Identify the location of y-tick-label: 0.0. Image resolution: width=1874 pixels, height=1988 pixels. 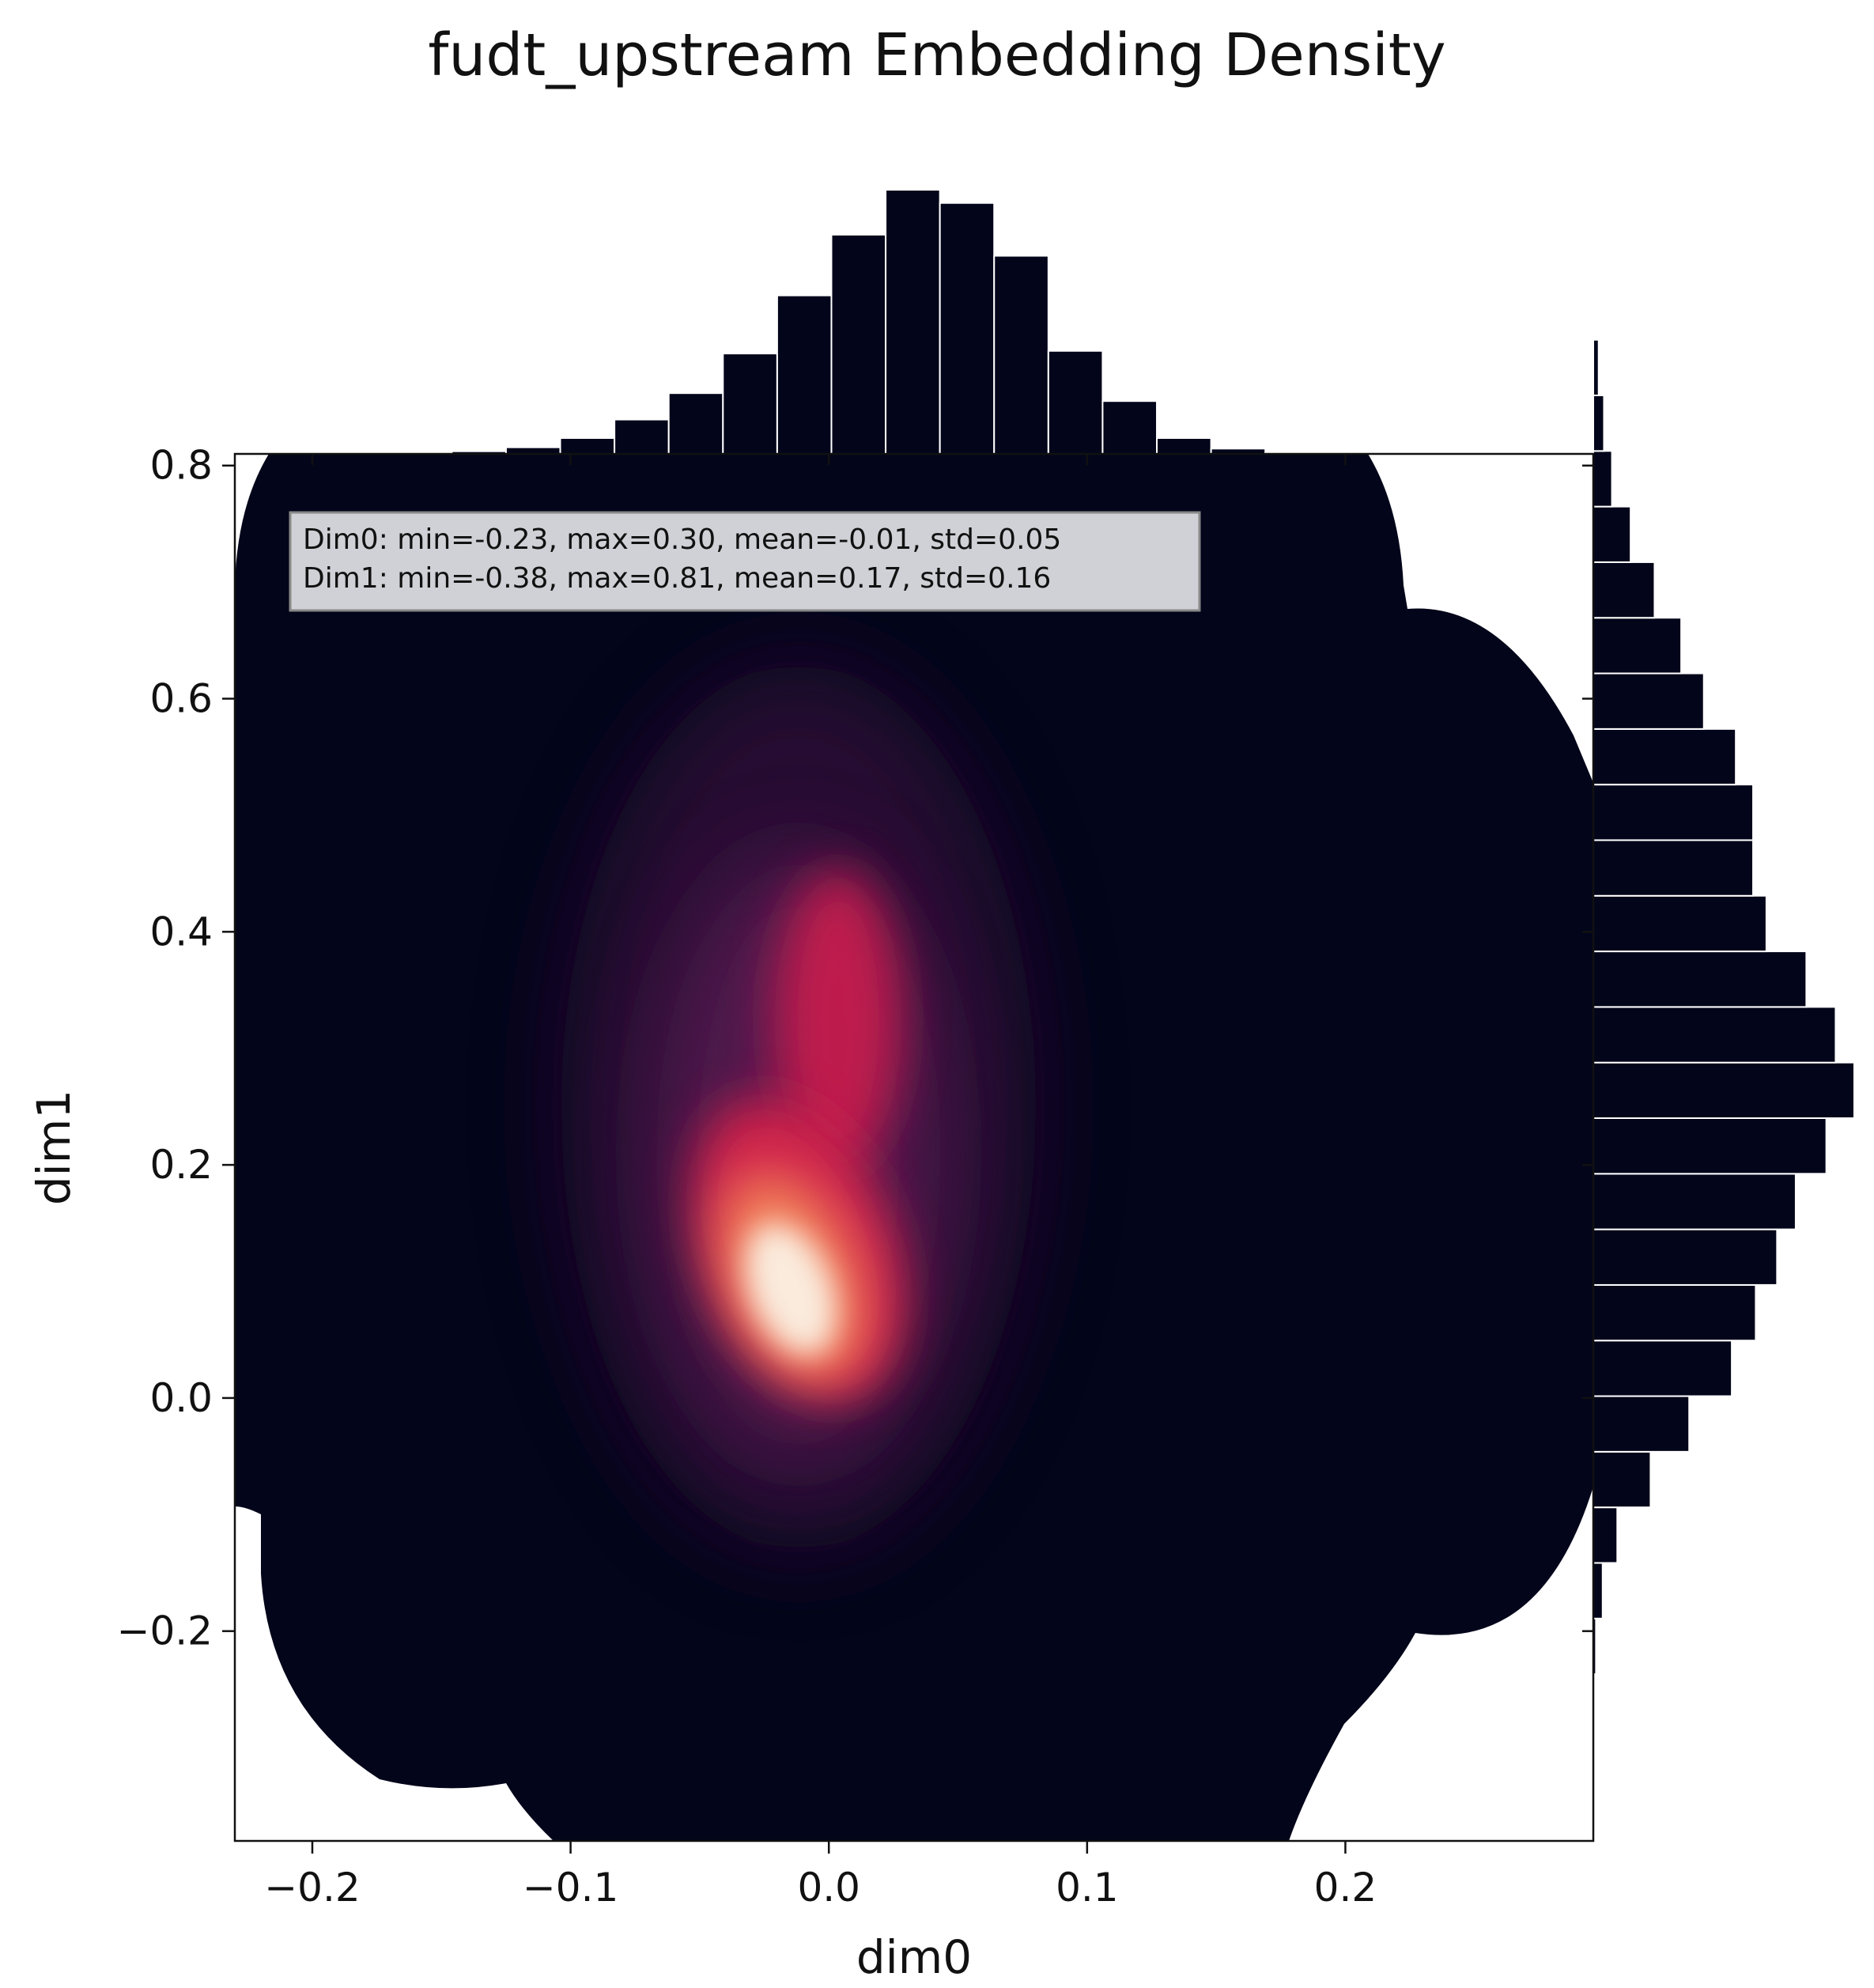
(181, 1398).